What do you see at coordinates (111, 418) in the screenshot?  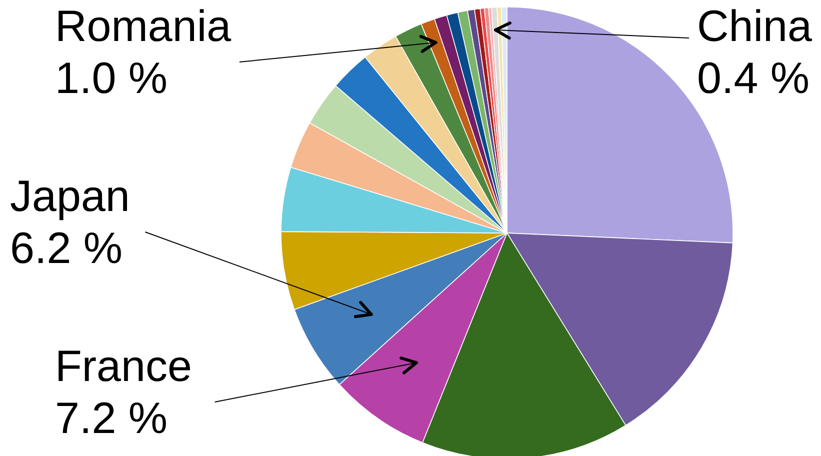 I see `data-label: 7.2 %` at bounding box center [111, 418].